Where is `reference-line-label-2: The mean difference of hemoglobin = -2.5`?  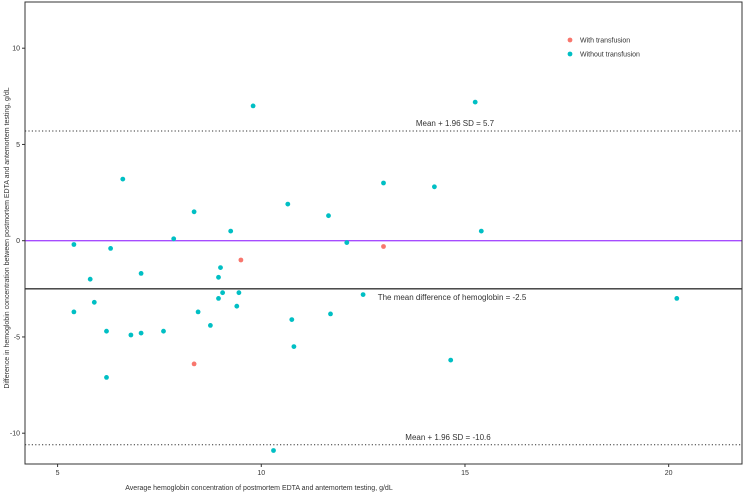
reference-line-label-2: The mean difference of hemoglobin = -2.5 is located at coordinates (452, 297).